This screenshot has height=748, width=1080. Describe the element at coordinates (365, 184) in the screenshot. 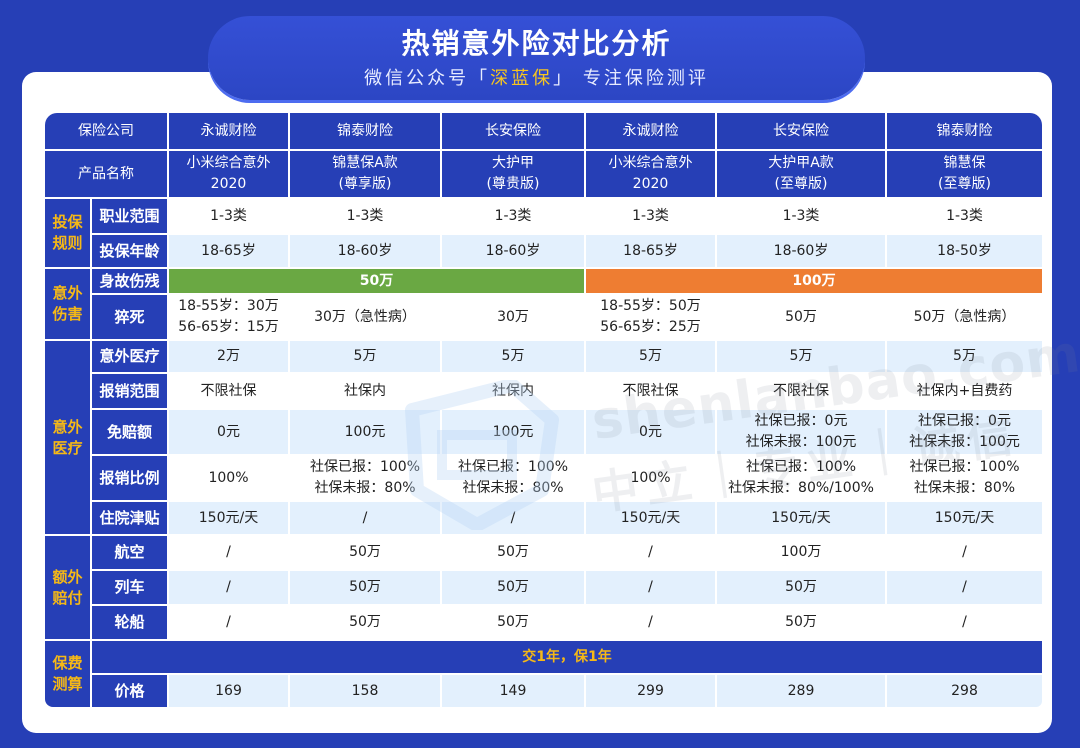

I see `product-version: (尊享版)` at that location.